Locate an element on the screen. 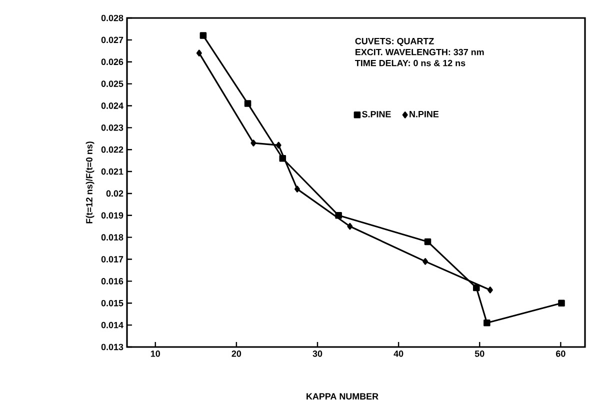 The width and height of the screenshot is (589, 410). y-tick-label: 0.025 is located at coordinates (112, 83).